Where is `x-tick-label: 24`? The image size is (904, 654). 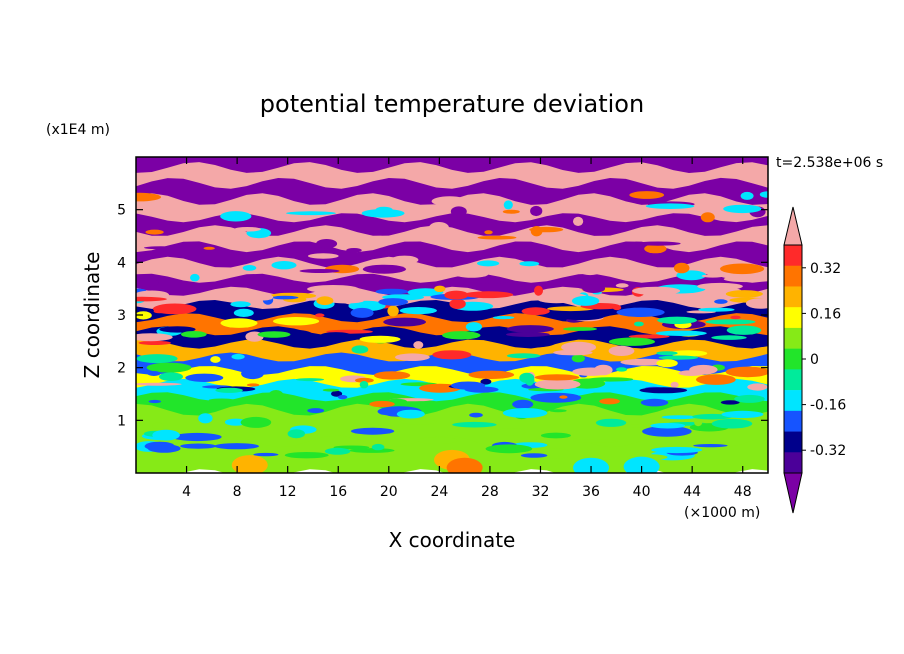 x-tick-label: 24 is located at coordinates (439, 492).